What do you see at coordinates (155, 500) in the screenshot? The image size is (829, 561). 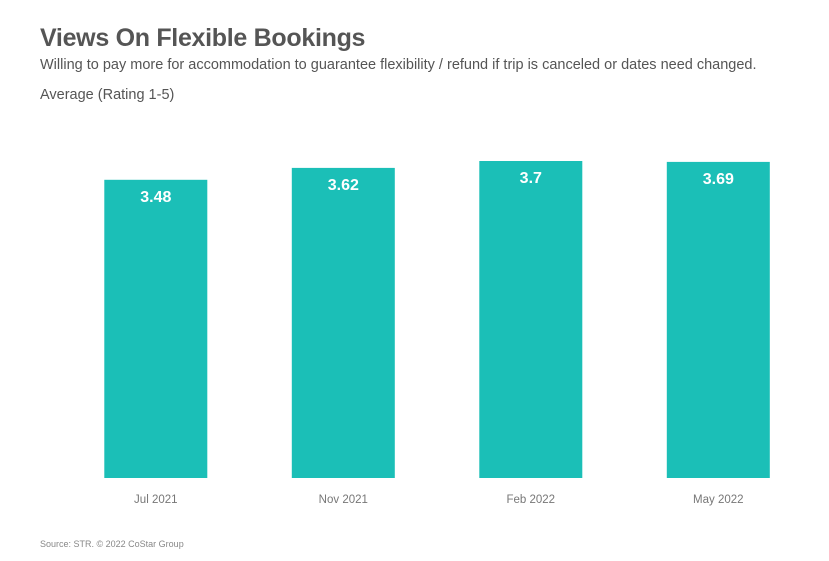 I see `x-tick-label: Jul 2021` at bounding box center [155, 500].